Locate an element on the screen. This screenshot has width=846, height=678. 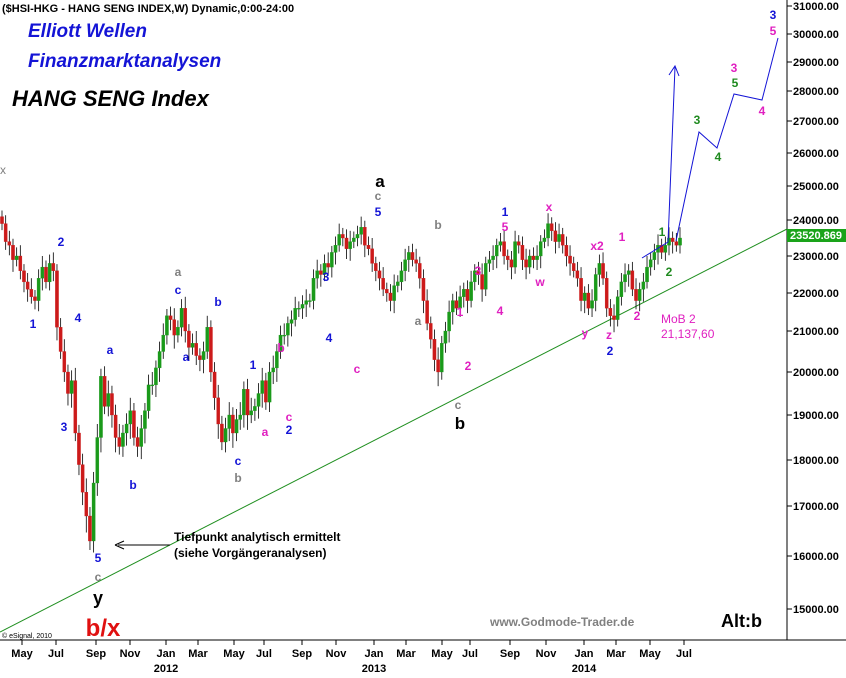
alt-label: Alt:b is located at coordinates (741, 621).